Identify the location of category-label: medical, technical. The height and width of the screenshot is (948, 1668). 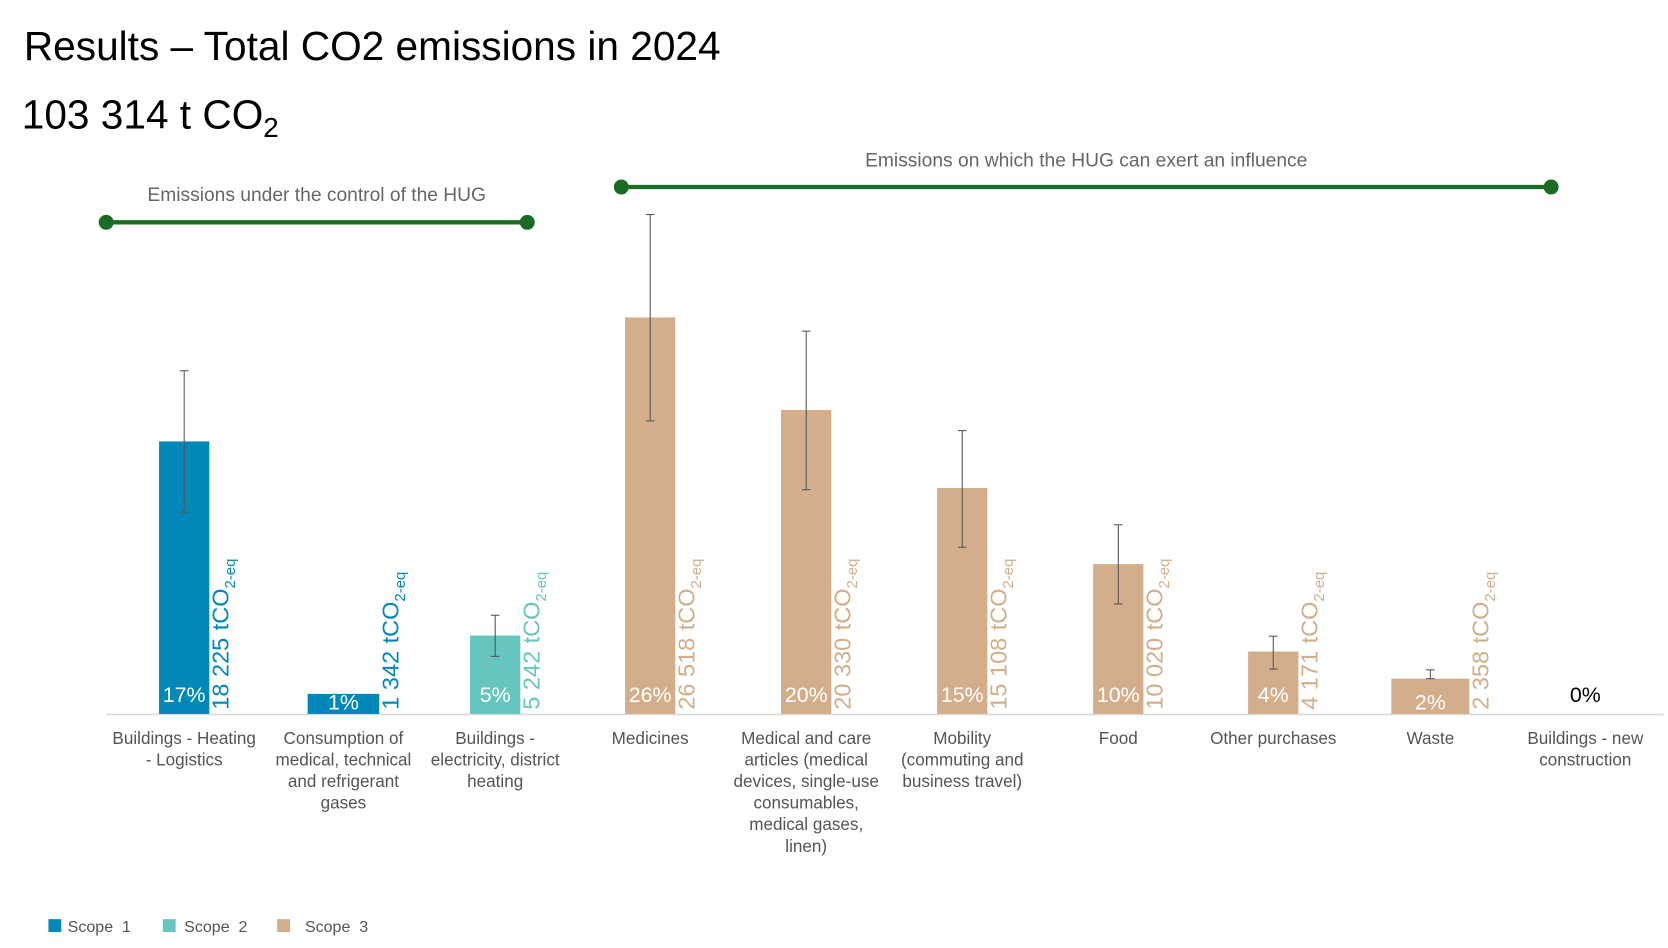
(343, 759).